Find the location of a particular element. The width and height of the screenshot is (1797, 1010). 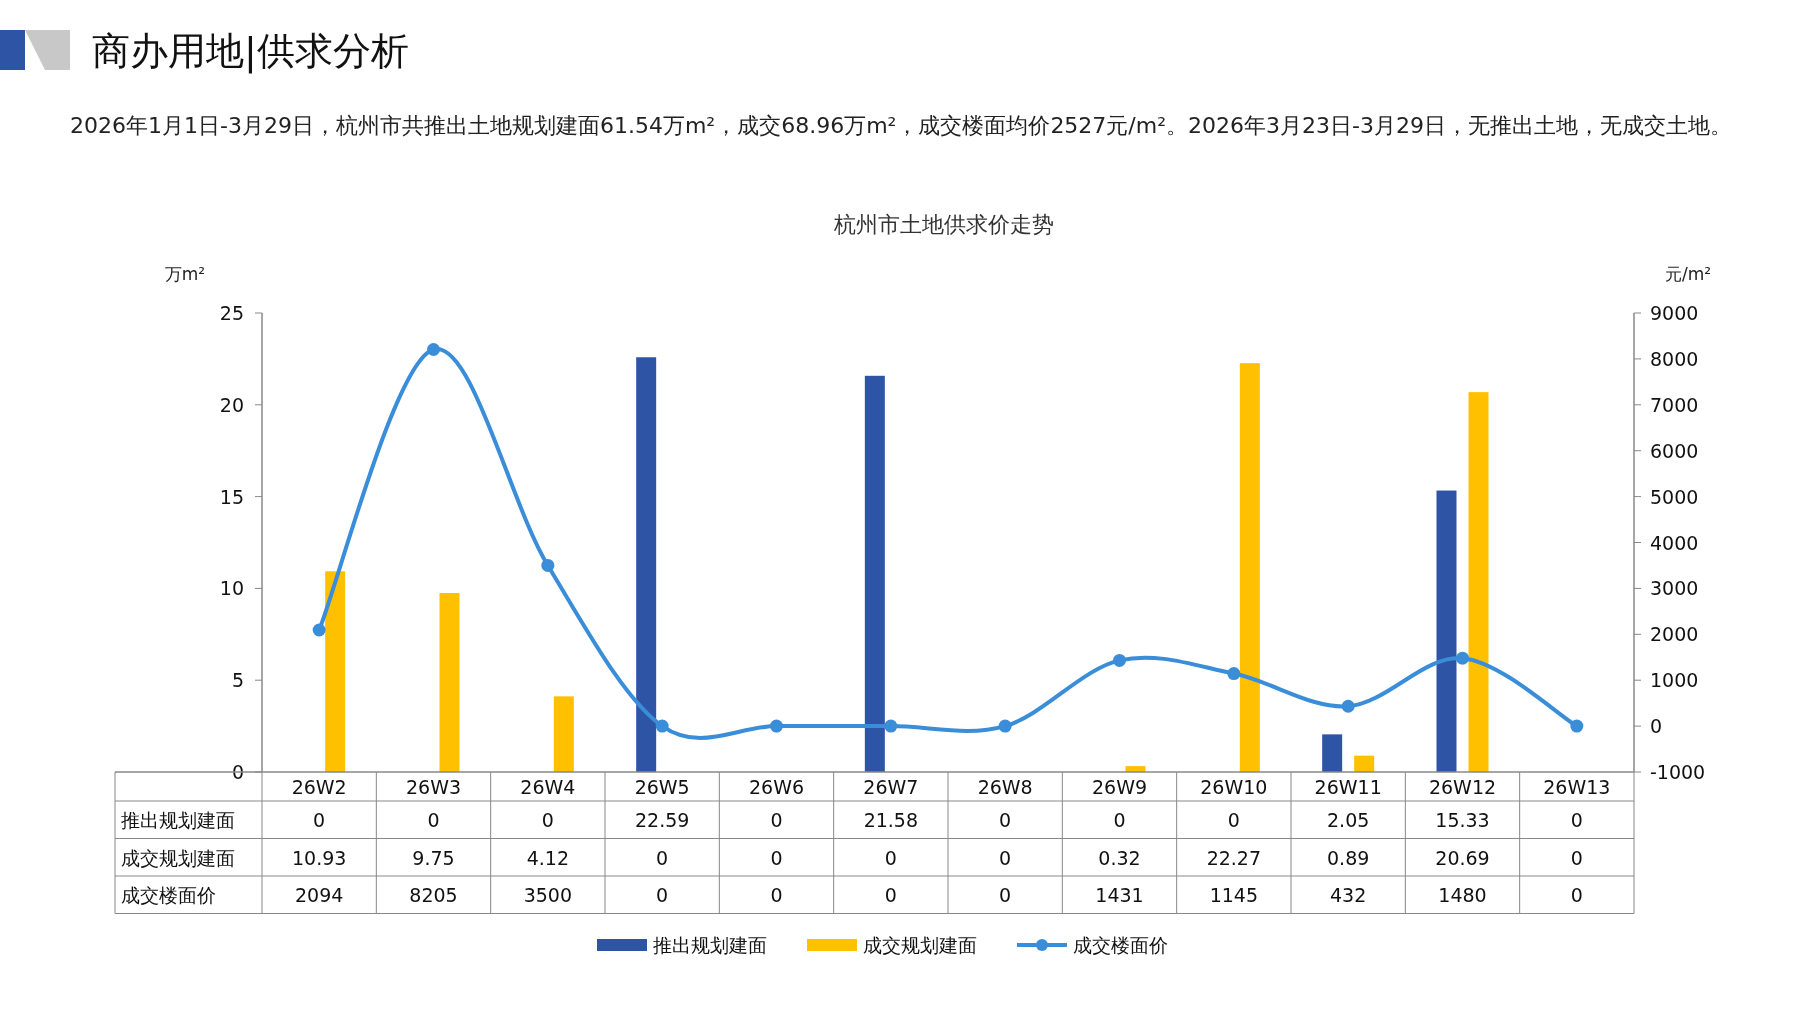

text: 商办用地|供求分析 is located at coordinates (250, 51).